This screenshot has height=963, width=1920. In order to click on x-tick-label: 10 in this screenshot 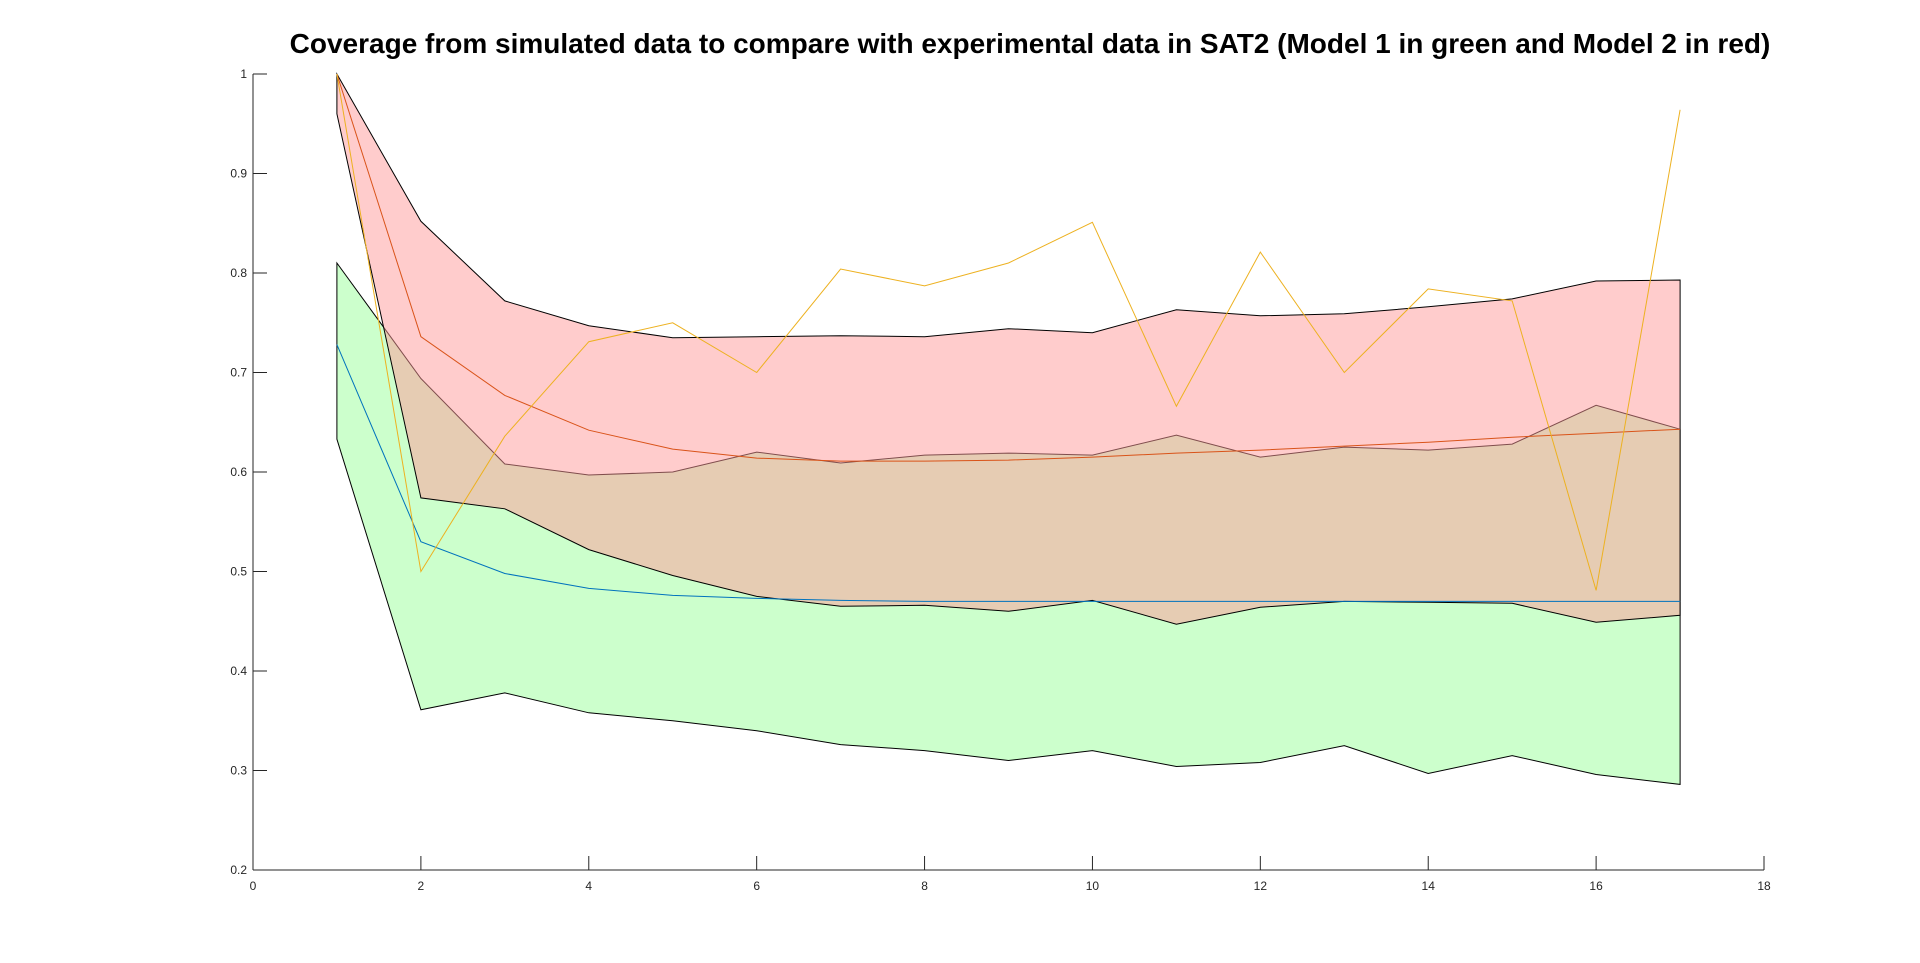, I will do `click(1093, 886)`.